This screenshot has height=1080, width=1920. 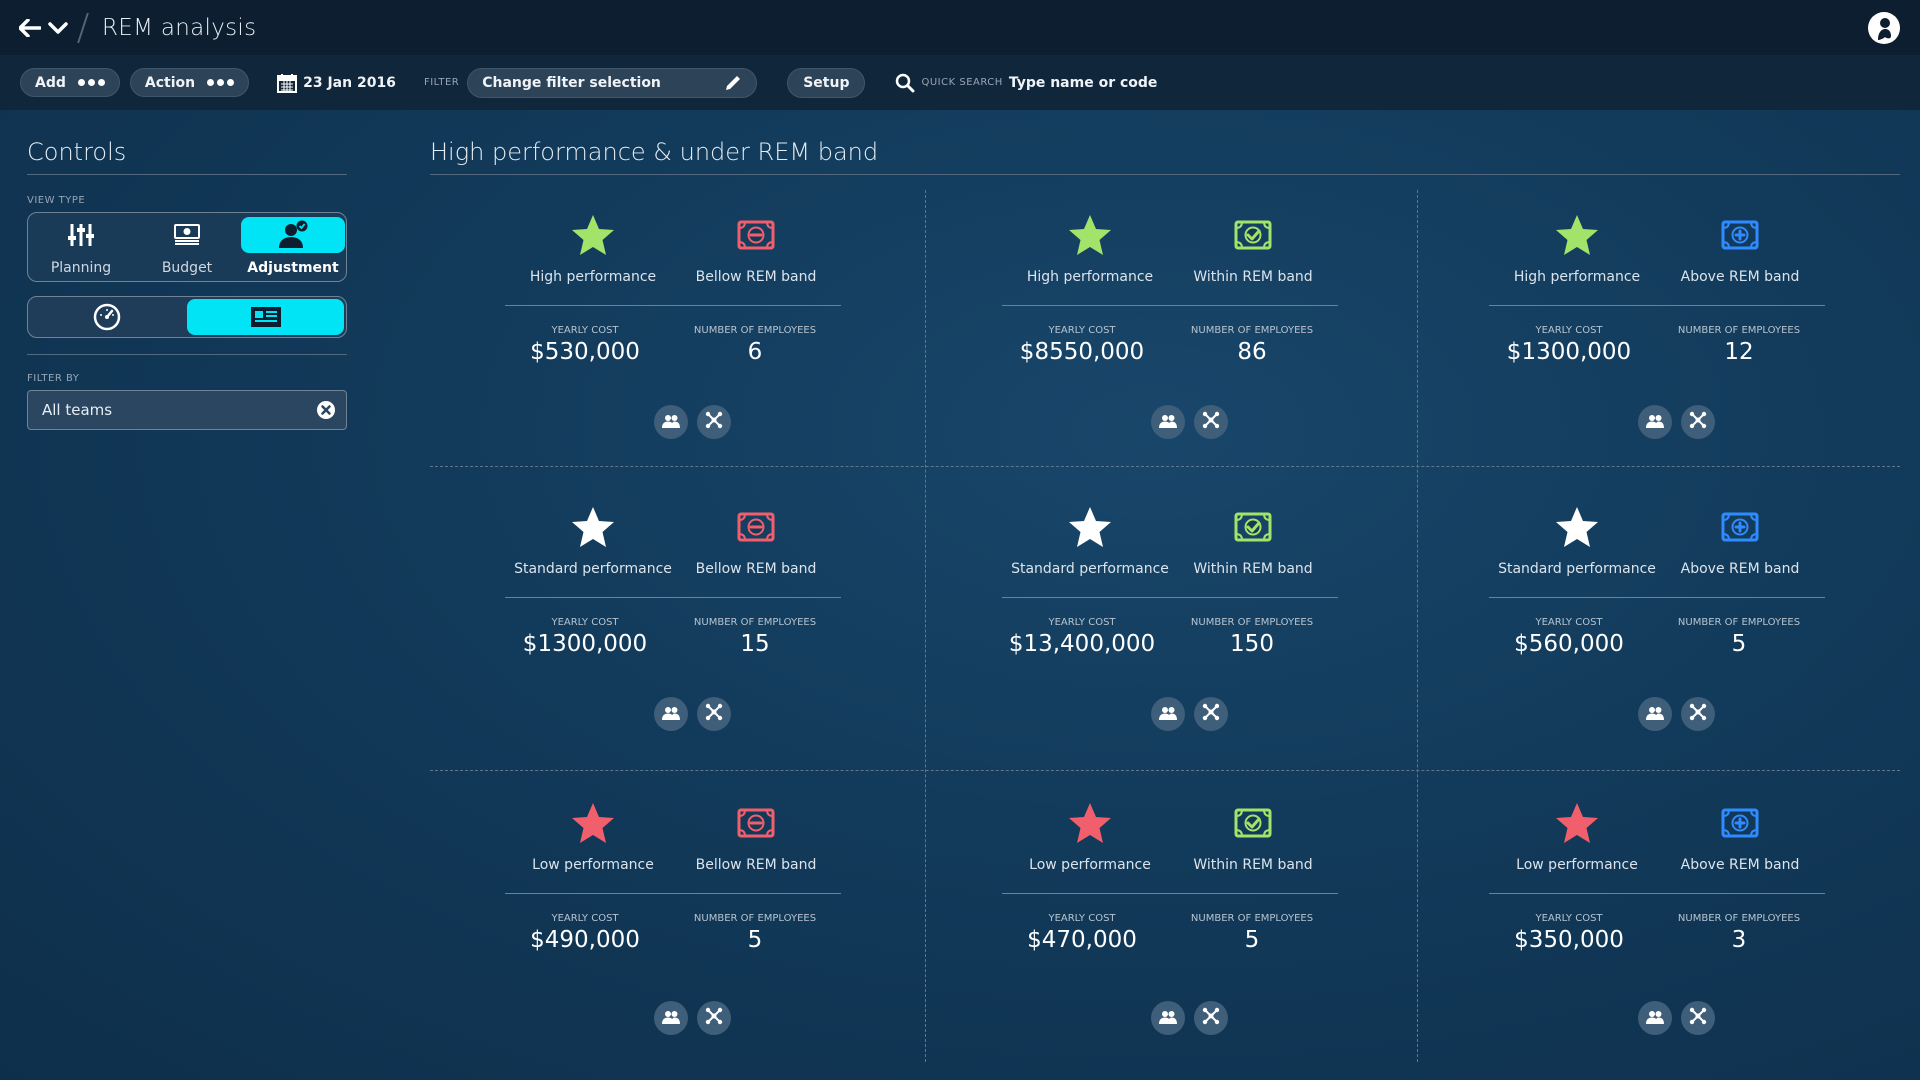 I want to click on employee-count-value: 12, so click(x=1739, y=352).